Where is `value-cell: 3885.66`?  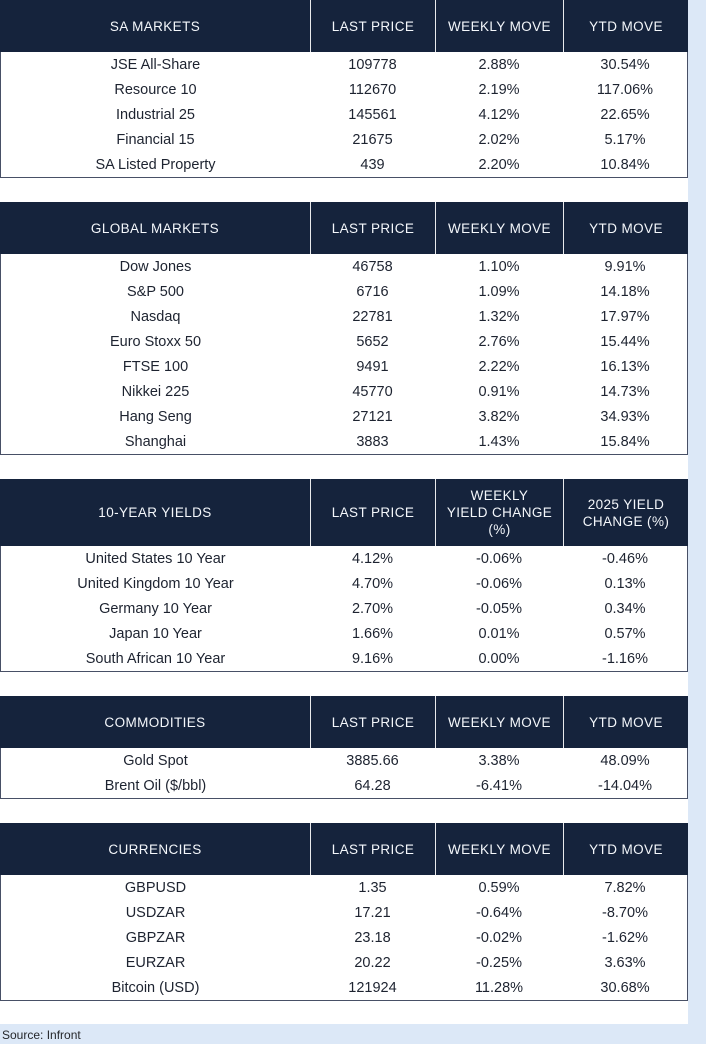 value-cell: 3885.66 is located at coordinates (372, 760).